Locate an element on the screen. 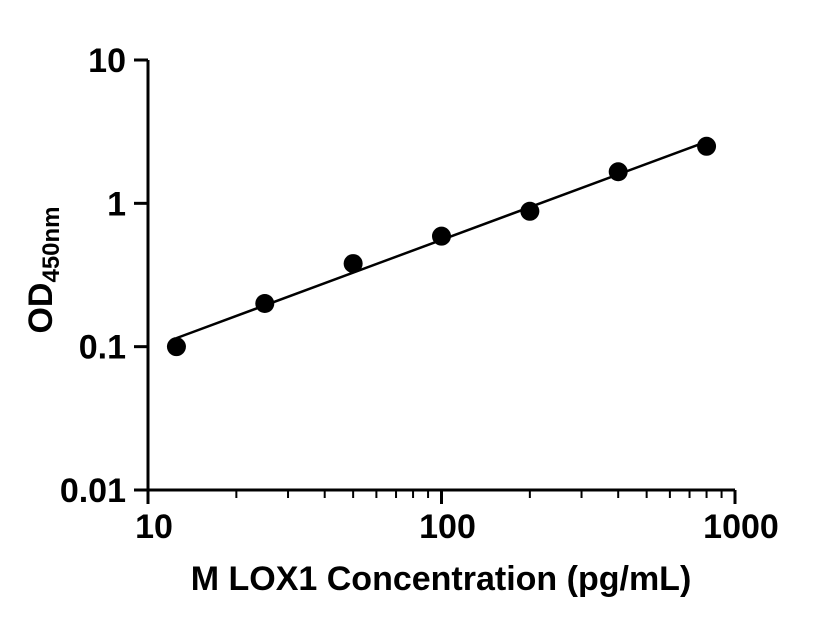 This screenshot has width=816, height=640. x-tick-label: 100 is located at coordinates (447, 527).